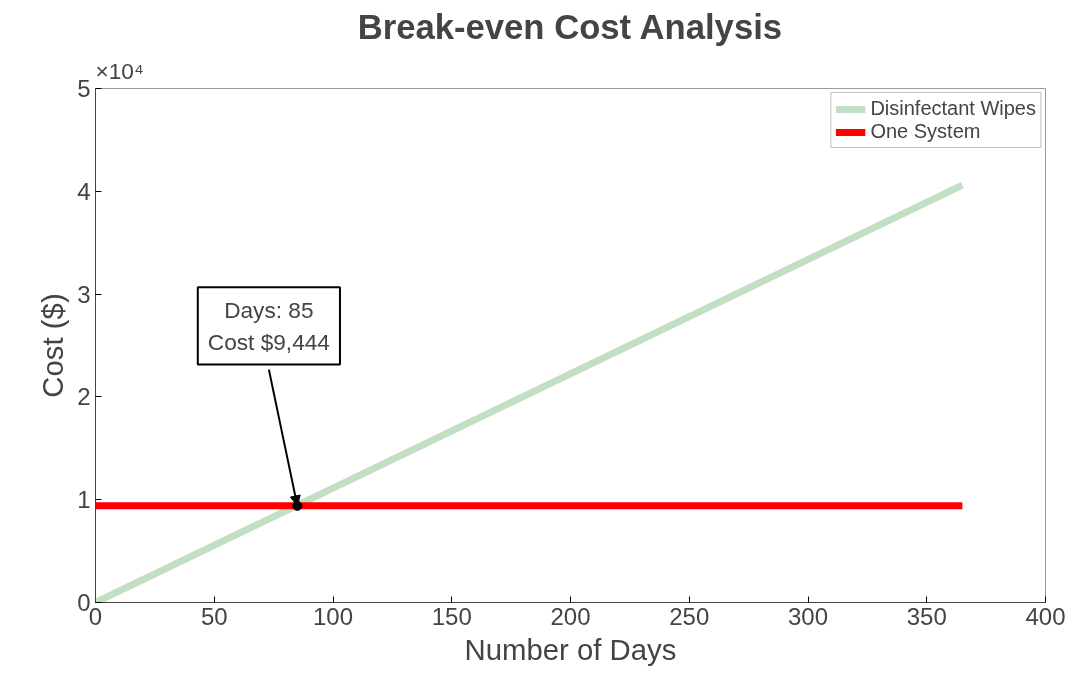 Image resolution: width=1086 pixels, height=673 pixels. Describe the element at coordinates (925, 131) in the screenshot. I see `legend-label: One System` at that location.